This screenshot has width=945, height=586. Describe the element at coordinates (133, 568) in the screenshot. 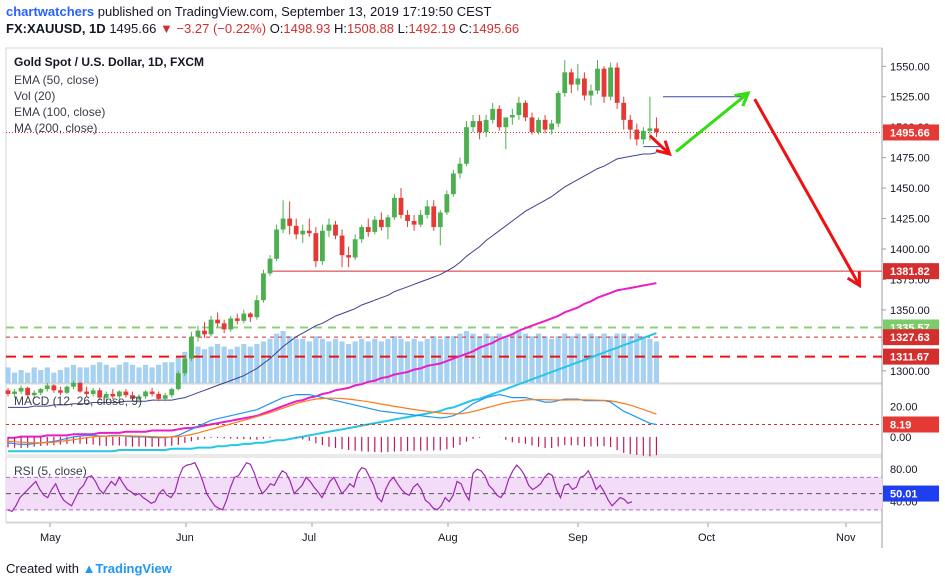

I see `tradingview-brand: TradingView` at that location.